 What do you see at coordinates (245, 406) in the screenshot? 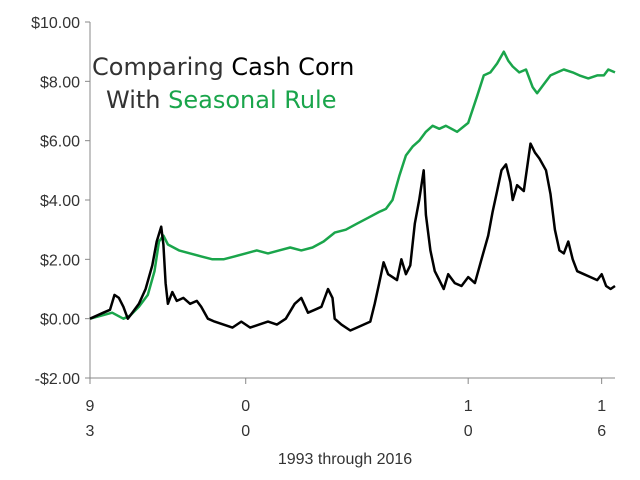
I see `x-tick-label-line1: 0` at bounding box center [245, 406].